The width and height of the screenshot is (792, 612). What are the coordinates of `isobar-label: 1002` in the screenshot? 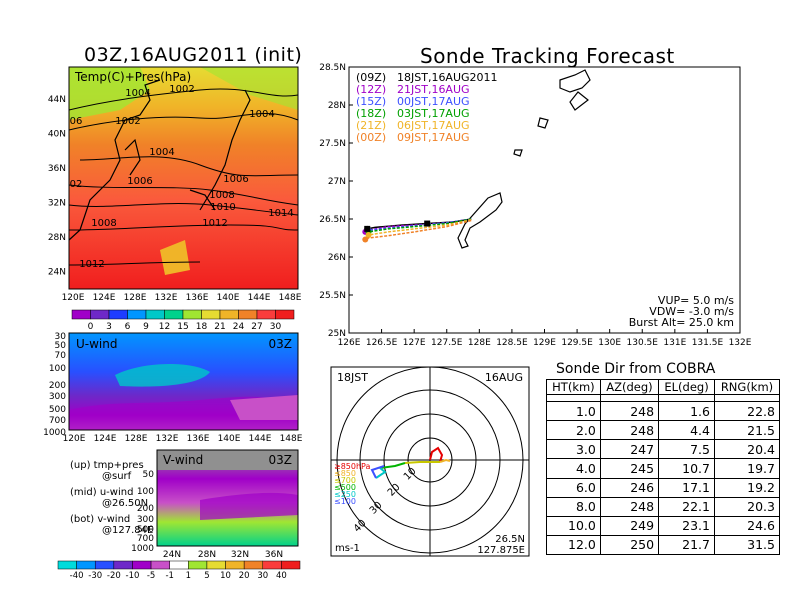 It's located at (127, 121).